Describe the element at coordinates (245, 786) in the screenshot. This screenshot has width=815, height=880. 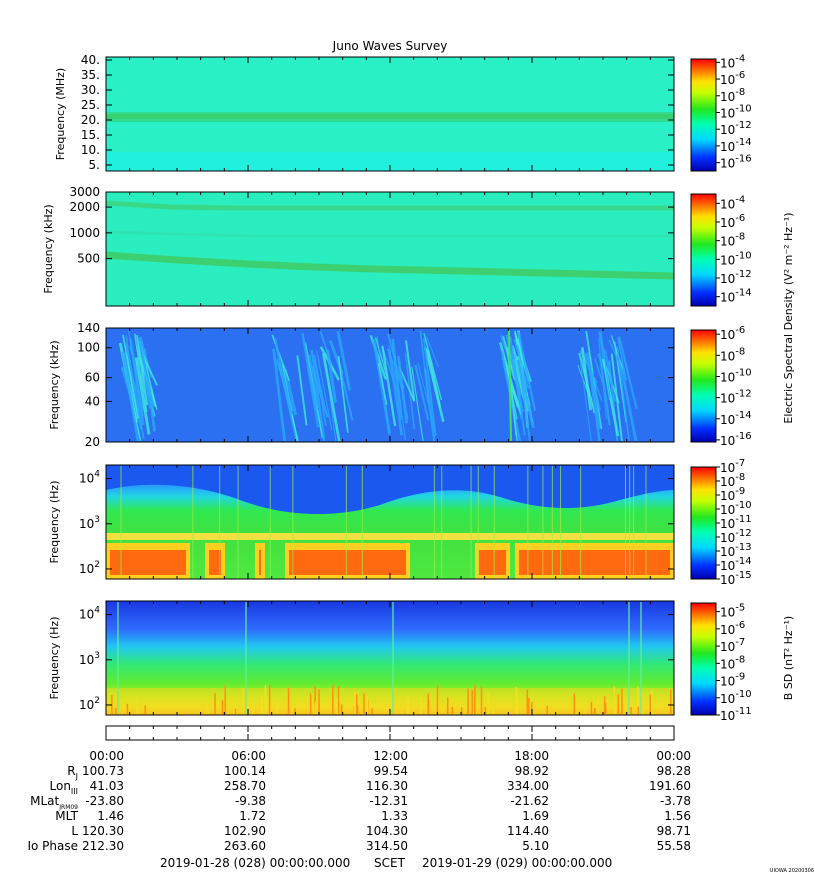
I see `ephemeris-value: 258.70` at that location.